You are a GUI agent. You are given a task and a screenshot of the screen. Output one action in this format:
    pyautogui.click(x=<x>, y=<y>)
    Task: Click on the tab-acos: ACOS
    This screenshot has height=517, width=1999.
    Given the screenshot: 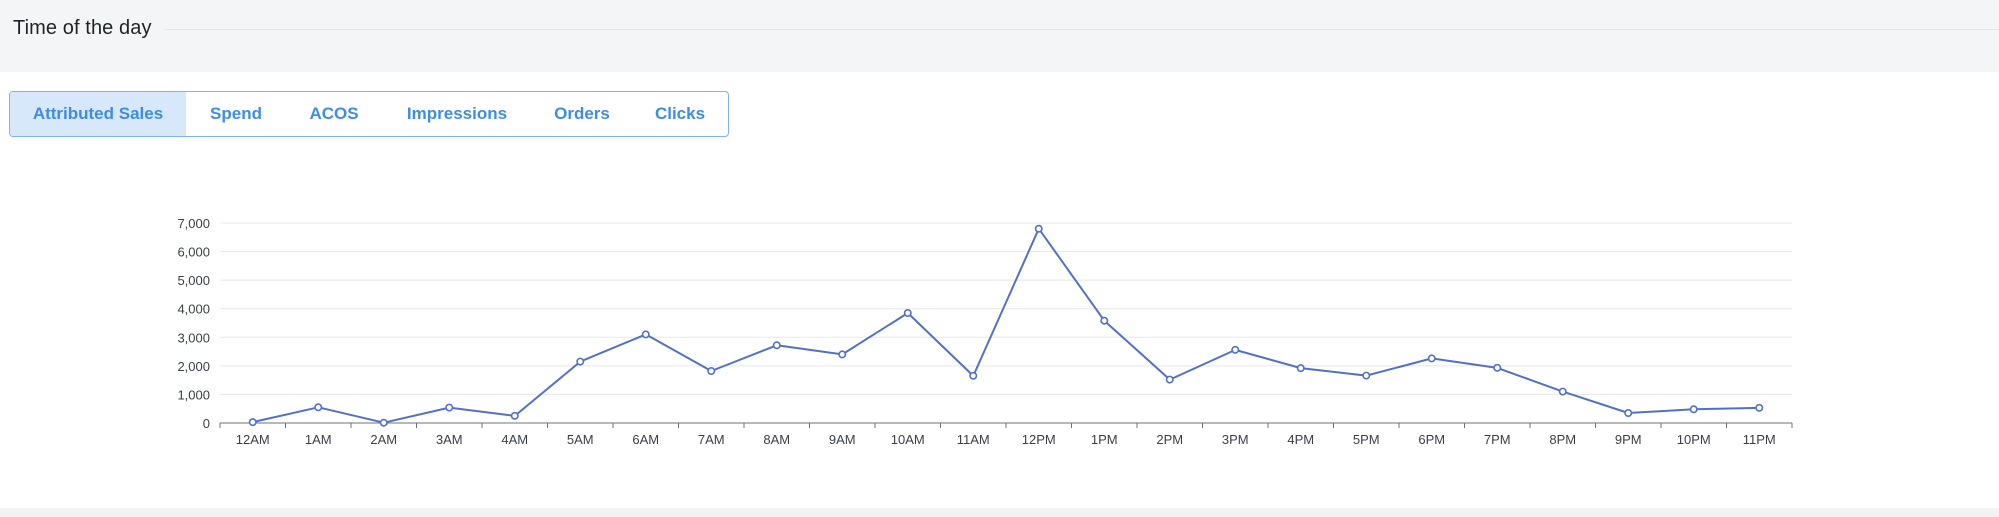 What is the action you would take?
    pyautogui.click(x=334, y=113)
    